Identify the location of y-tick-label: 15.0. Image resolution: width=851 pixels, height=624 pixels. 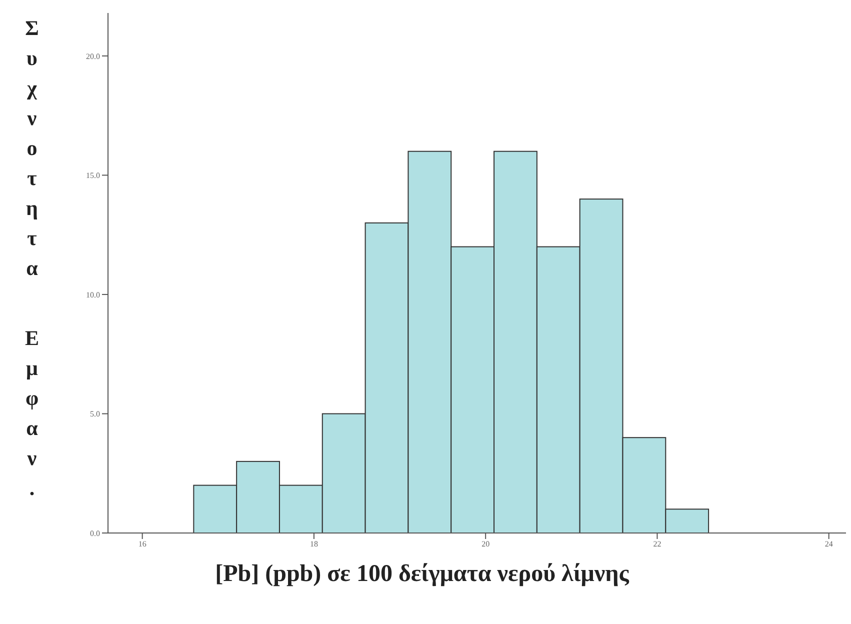
(93, 175).